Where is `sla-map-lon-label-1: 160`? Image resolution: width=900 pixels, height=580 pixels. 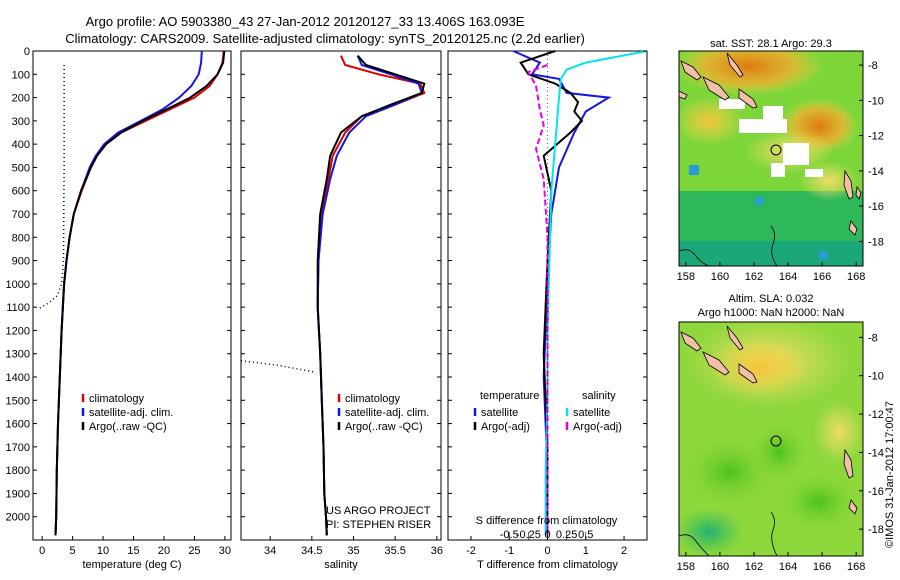 sla-map-lon-label-1: 160 is located at coordinates (720, 567).